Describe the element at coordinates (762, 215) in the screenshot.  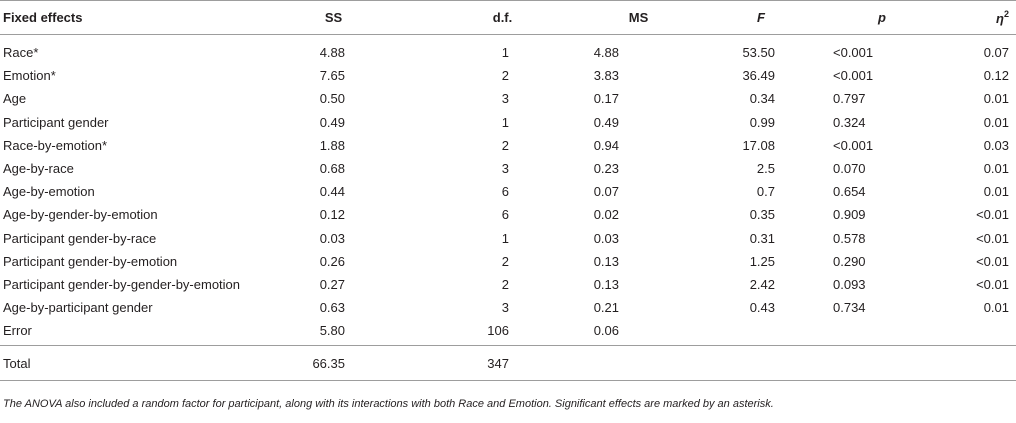
I see `f-value: 0.35` at that location.